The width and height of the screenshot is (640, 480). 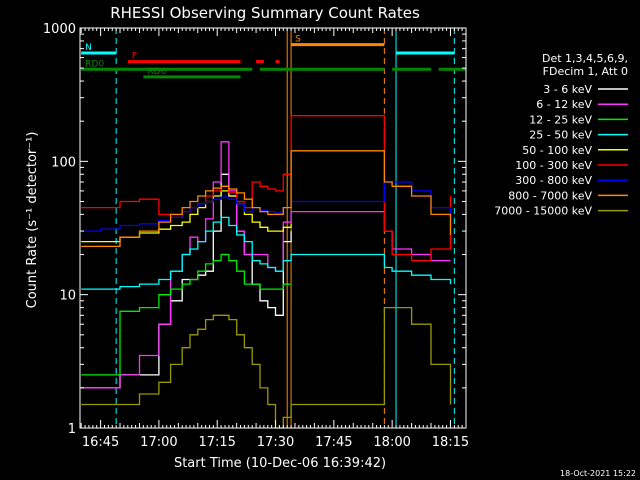 I want to click on state-label-RD6: RD6, so click(x=156, y=72).